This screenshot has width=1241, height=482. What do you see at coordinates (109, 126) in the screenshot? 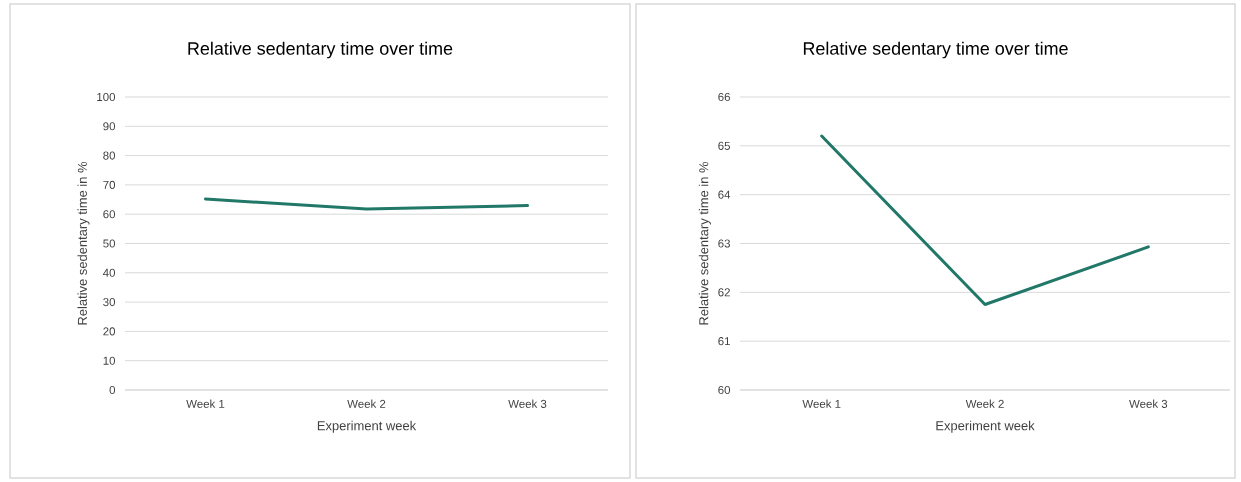
I see `y-tick-label: 90` at bounding box center [109, 126].